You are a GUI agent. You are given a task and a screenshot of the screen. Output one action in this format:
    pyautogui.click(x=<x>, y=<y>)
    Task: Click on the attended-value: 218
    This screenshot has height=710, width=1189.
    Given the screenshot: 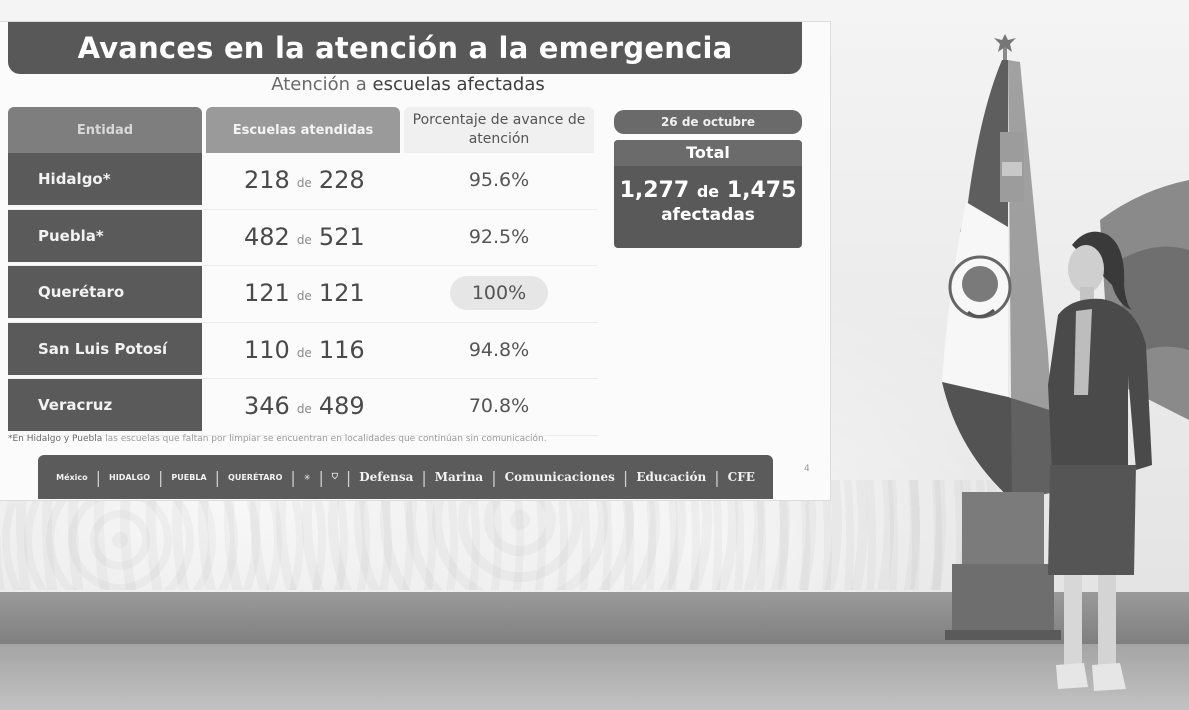 What is the action you would take?
    pyautogui.click(x=267, y=180)
    